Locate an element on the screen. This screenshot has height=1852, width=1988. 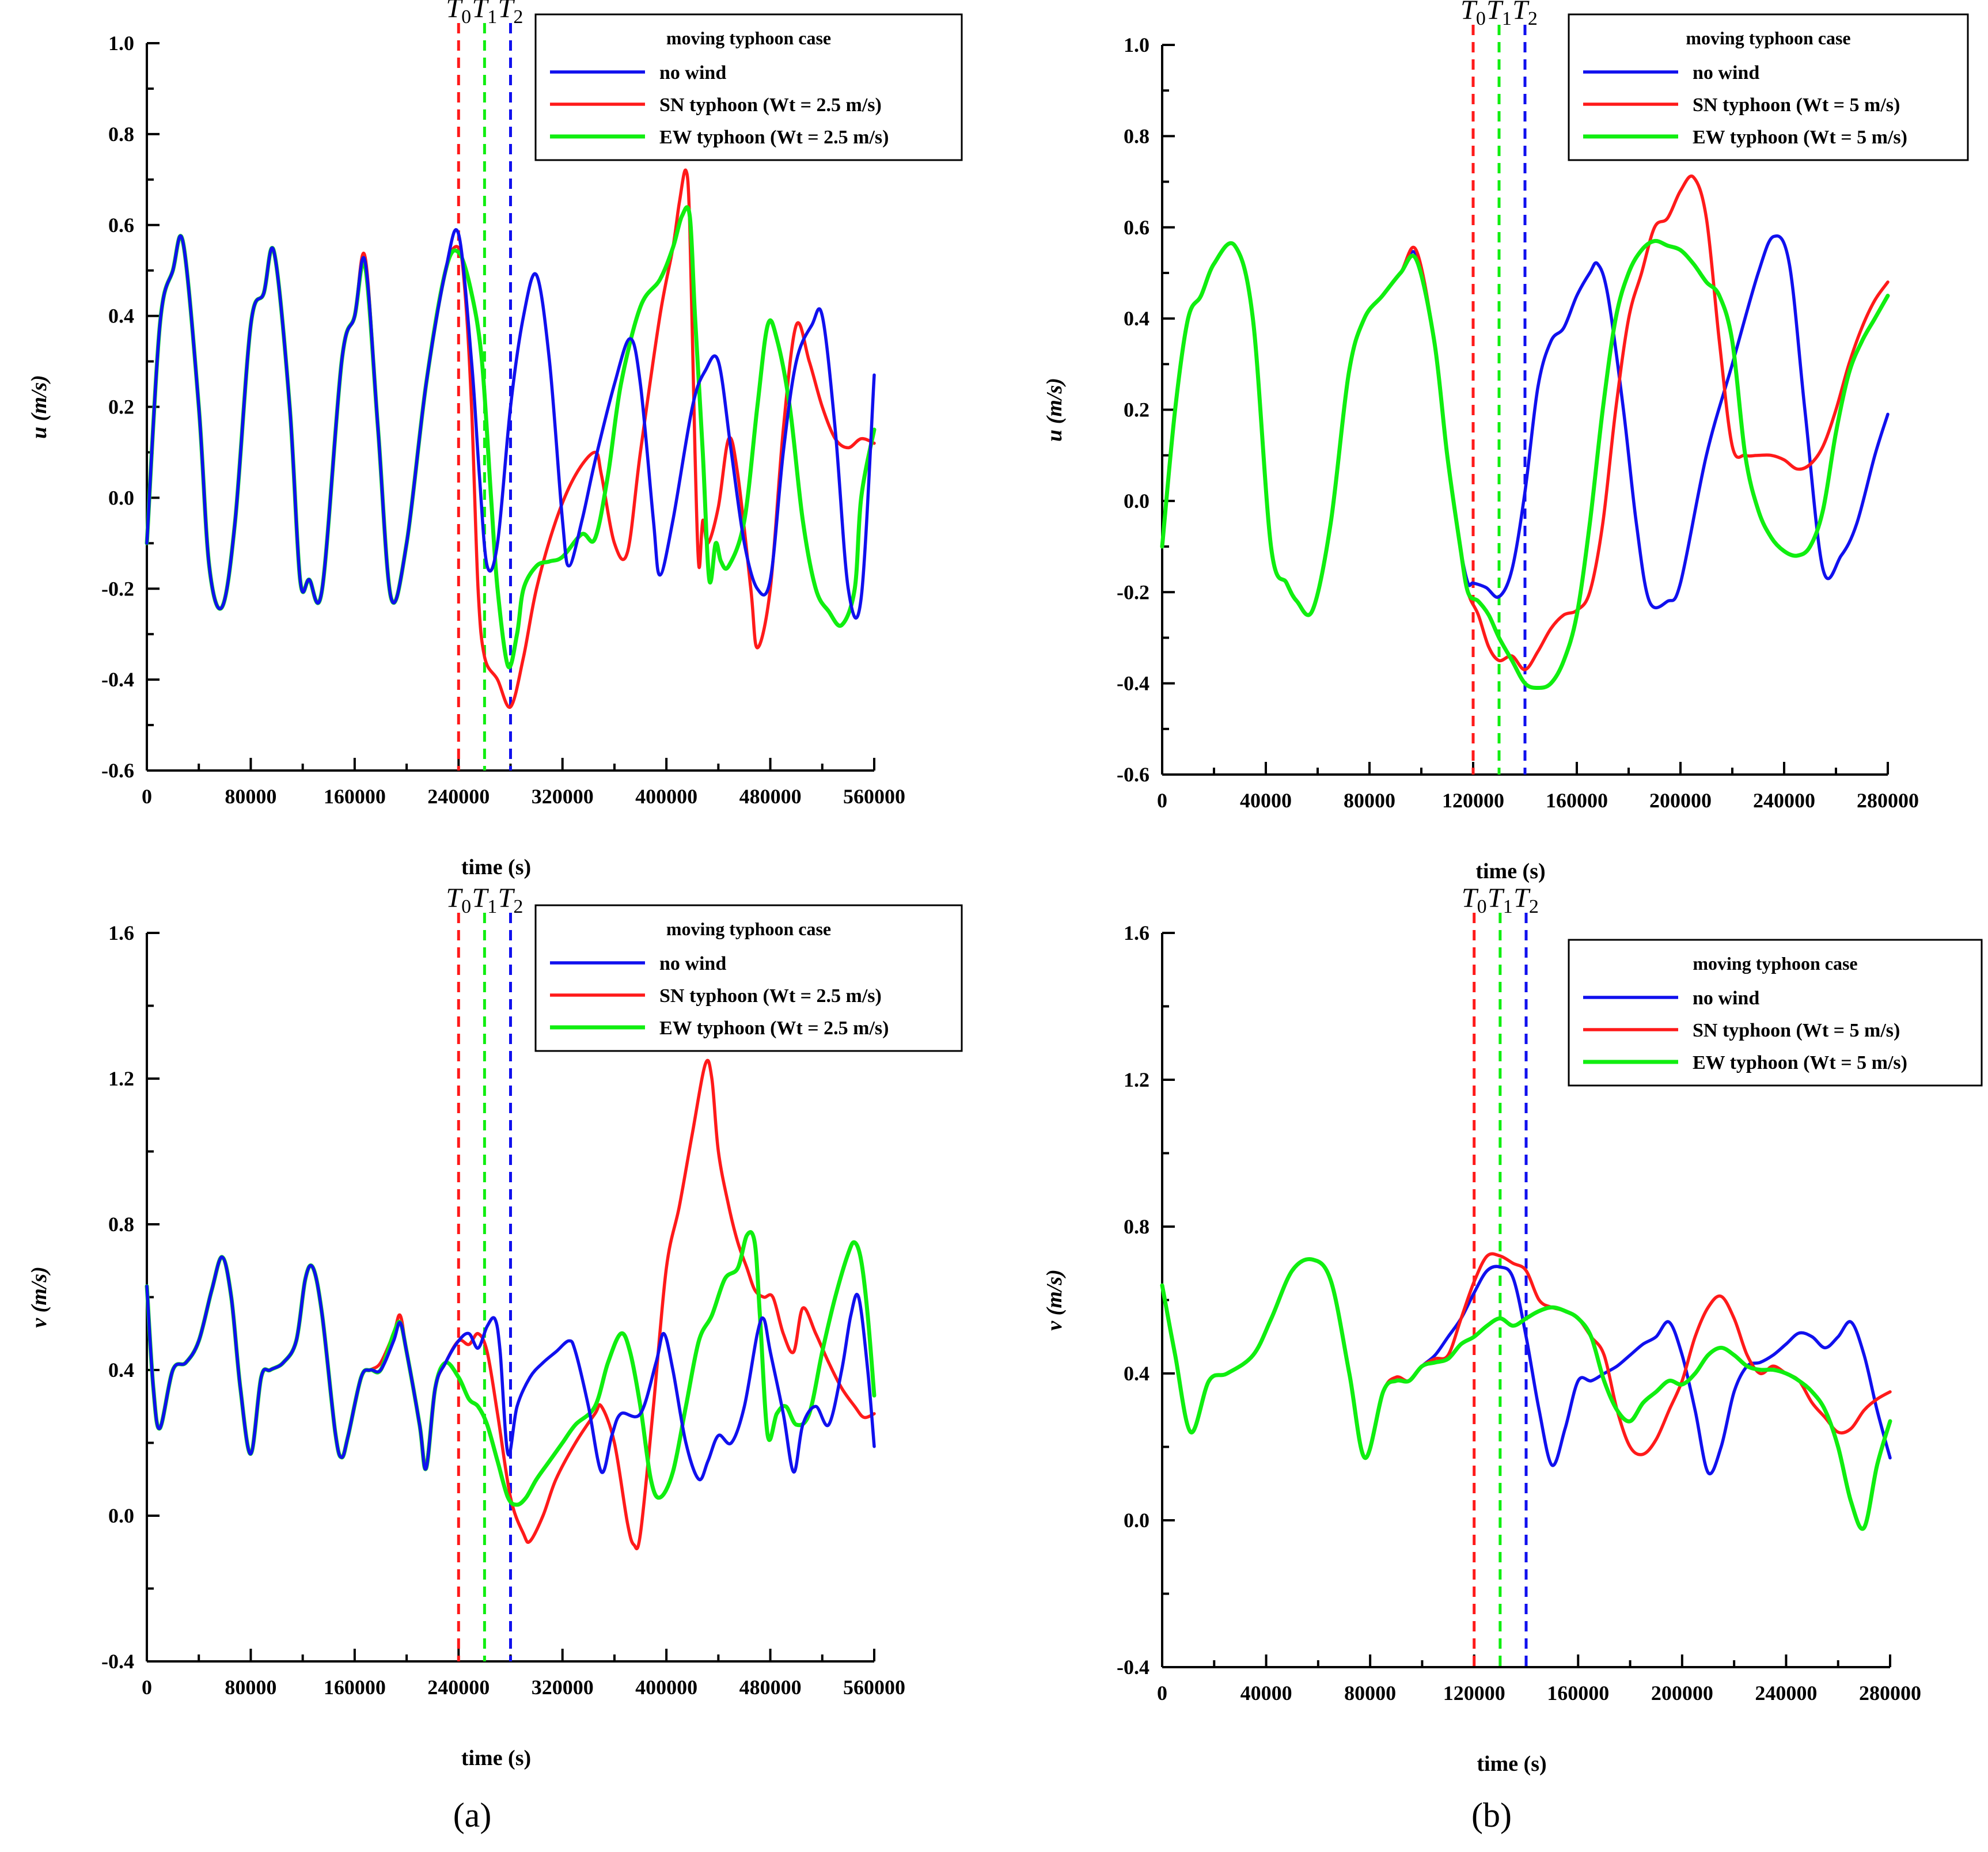
y-tick-label: -0.6 is located at coordinates (1133, 774).